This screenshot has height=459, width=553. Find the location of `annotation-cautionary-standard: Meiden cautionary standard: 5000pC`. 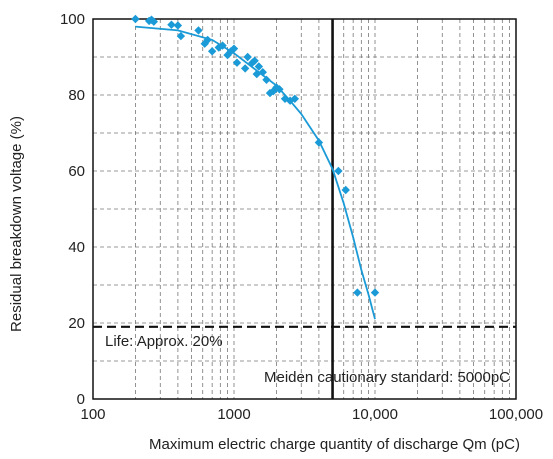

annotation-cautionary-standard: Meiden cautionary standard: 5000pC is located at coordinates (387, 377).